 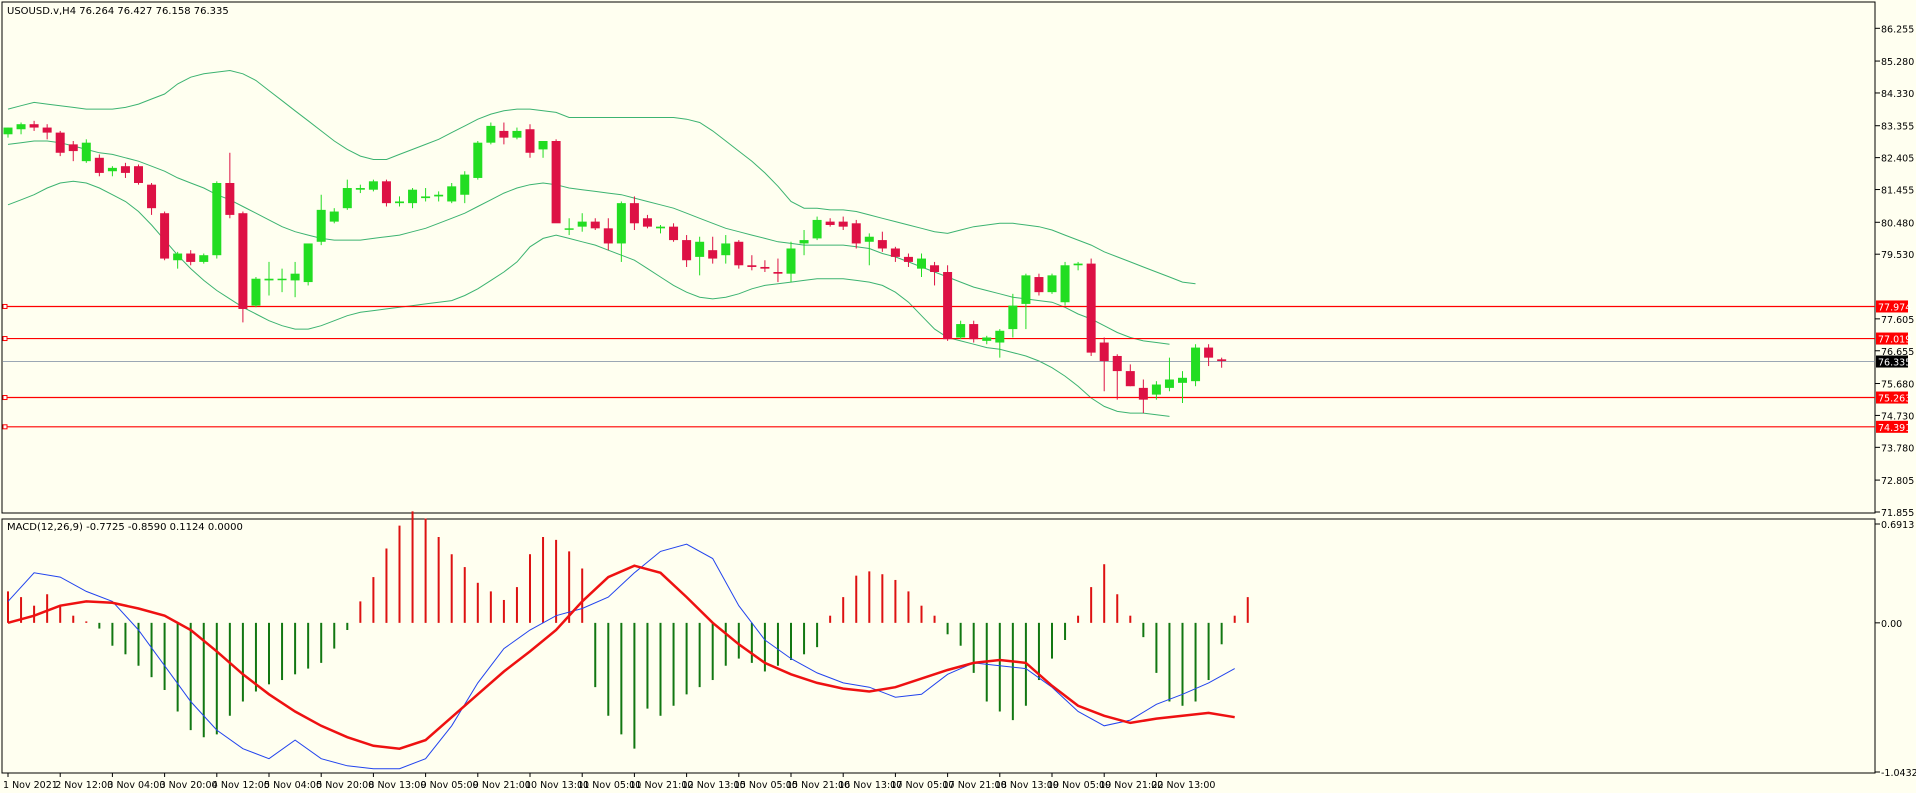 I want to click on time-tick-label: 22 Nov 13:00, so click(x=1183, y=785).